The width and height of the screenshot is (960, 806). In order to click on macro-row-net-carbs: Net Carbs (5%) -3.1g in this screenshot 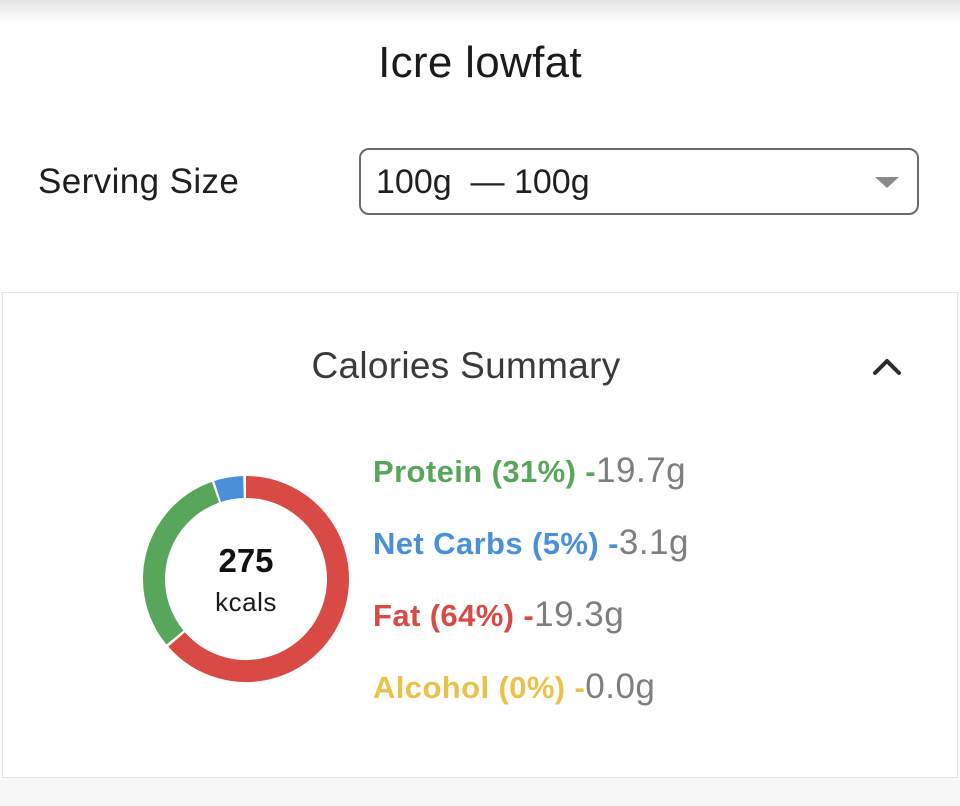, I will do `click(531, 559)`.